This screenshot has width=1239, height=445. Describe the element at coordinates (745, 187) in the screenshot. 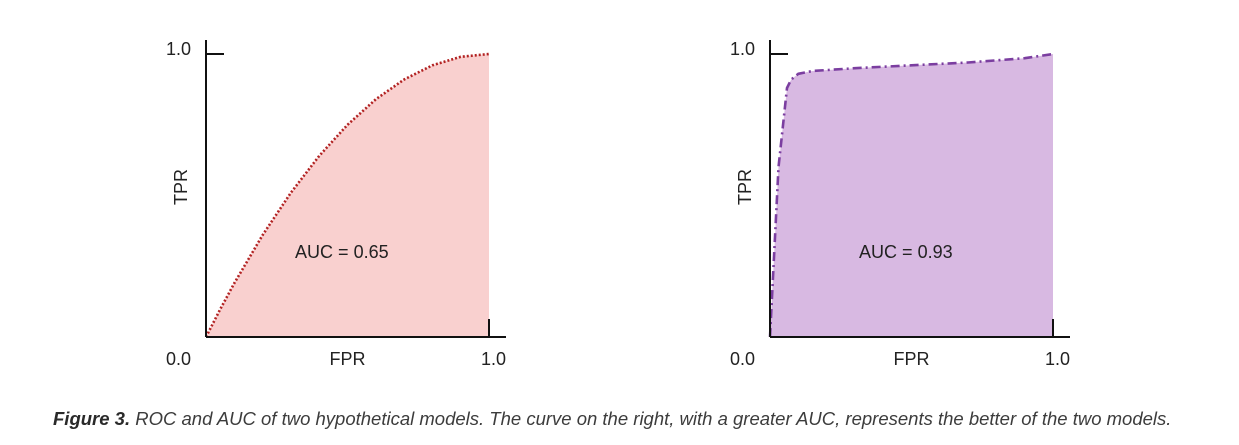

I see `y-axis-label-2: TPR` at that location.